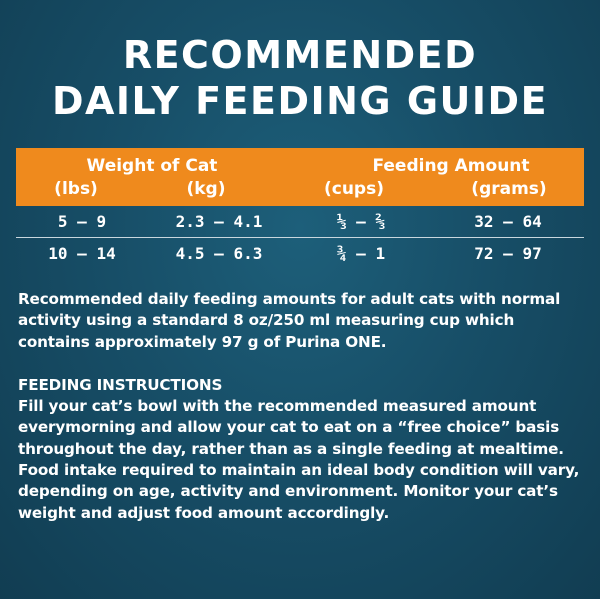 Image resolution: width=600 pixels, height=599 pixels. Describe the element at coordinates (361, 253) in the screenshot. I see `cups-cell: ¾ – 1` at that location.